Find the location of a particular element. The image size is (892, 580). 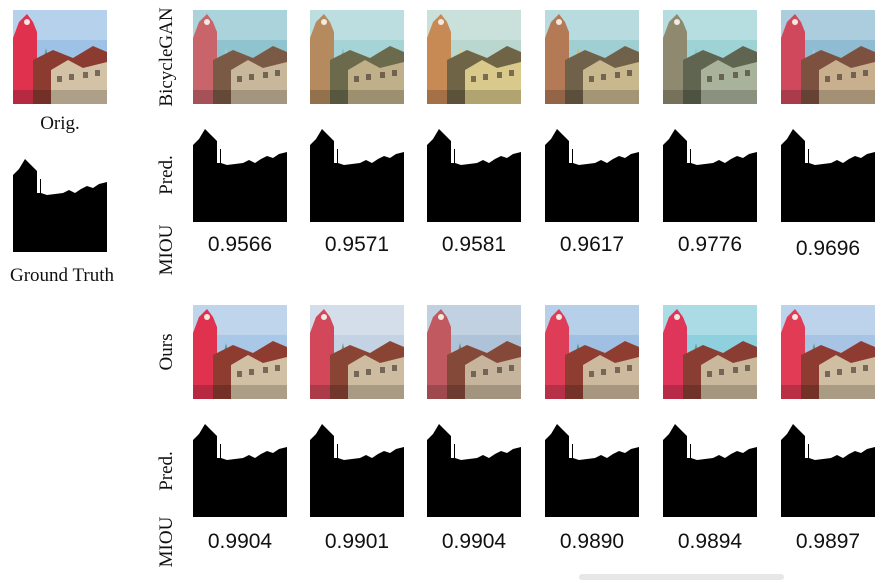

bicyclegan-miou-score-2: 0.9571 is located at coordinates (357, 244).